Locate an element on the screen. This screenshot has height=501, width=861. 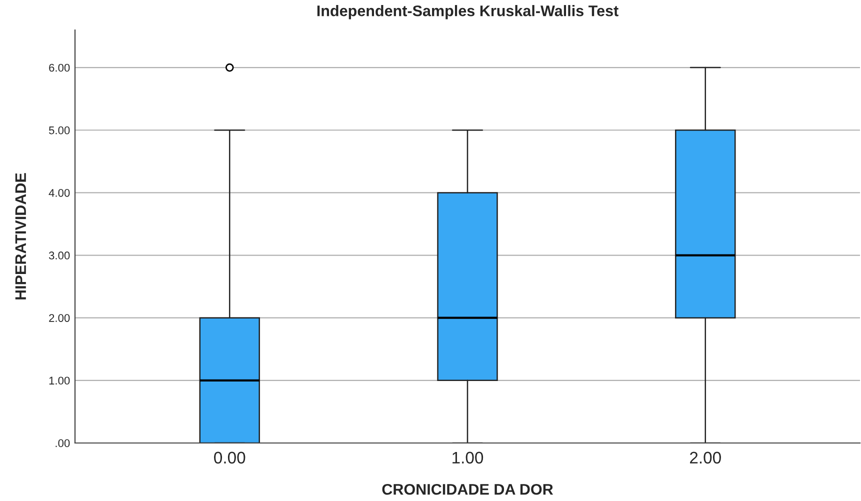
x-tick-label: 2.00 is located at coordinates (705, 458).